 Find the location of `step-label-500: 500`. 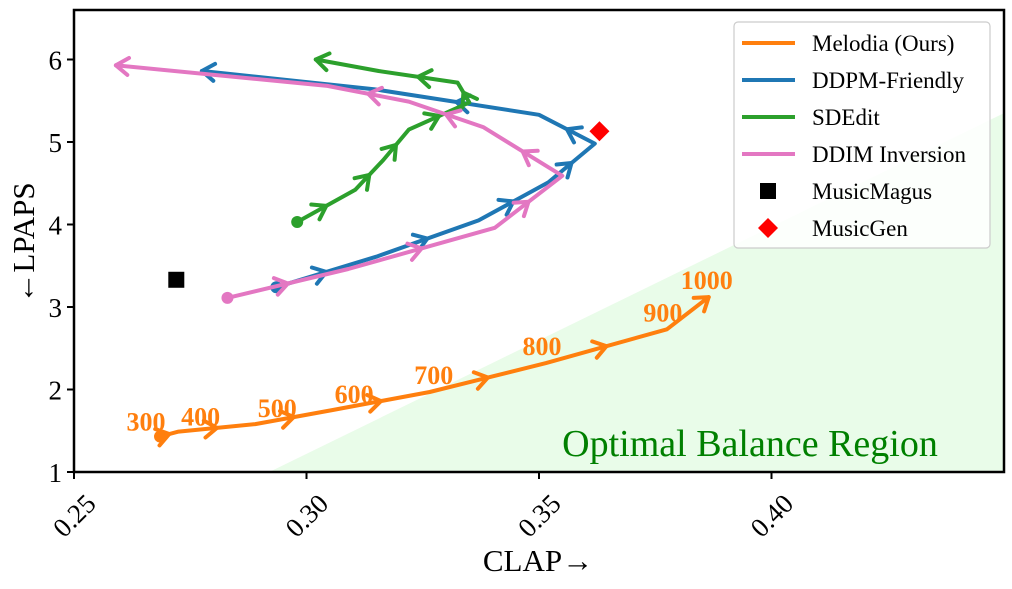

step-label-500: 500 is located at coordinates (277, 408).